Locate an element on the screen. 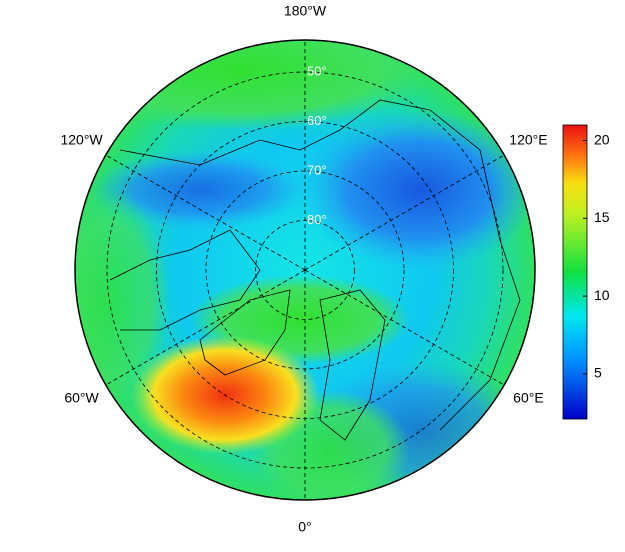  colorbar-tick-label: 10 is located at coordinates (602, 295).